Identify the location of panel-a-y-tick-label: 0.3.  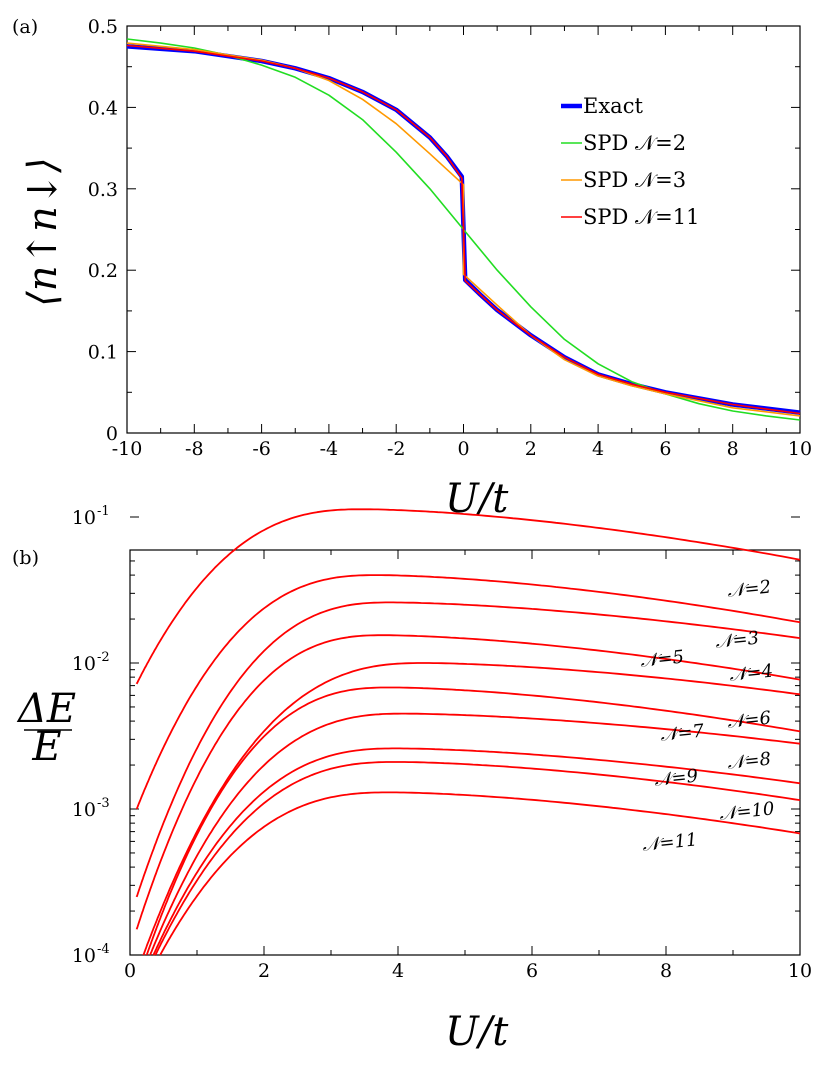
(103, 190).